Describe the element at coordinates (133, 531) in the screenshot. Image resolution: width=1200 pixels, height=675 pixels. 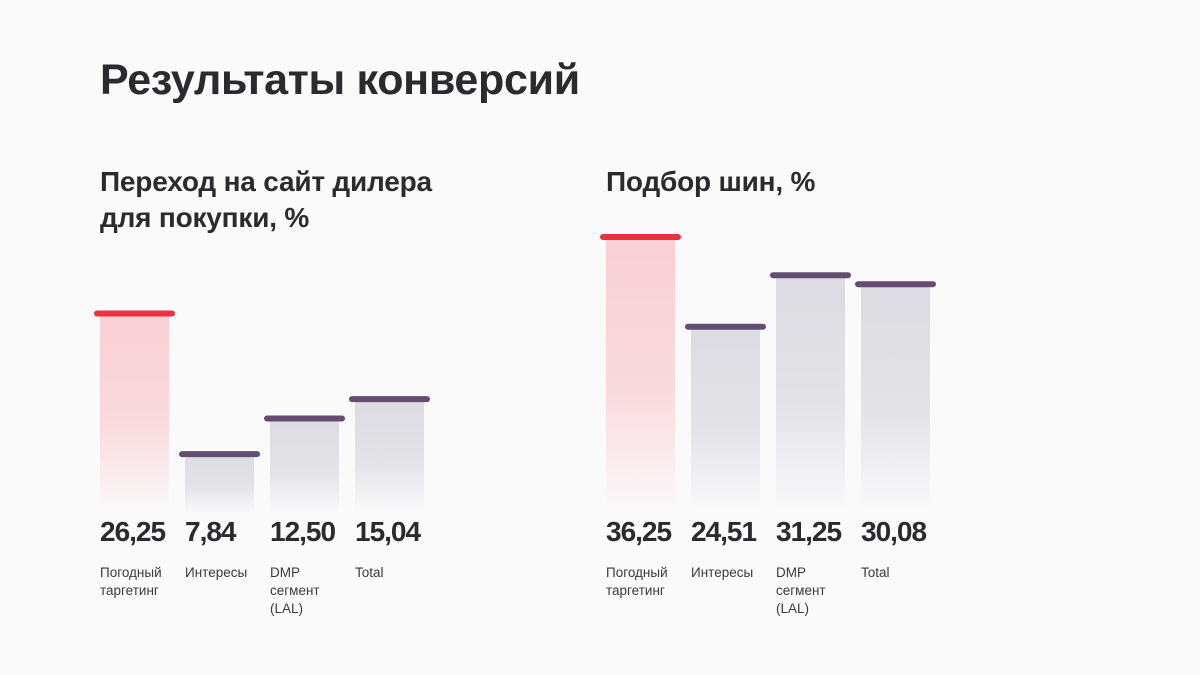
I see `value-label-1: 26,25` at that location.